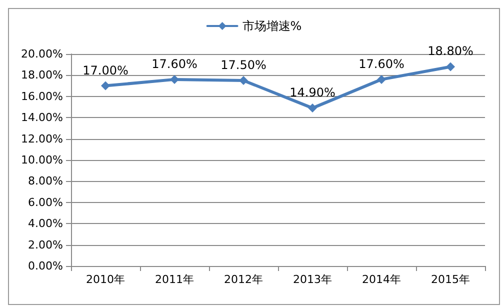 Image resolution: width=502 pixels, height=307 pixels. Describe the element at coordinates (45, 223) in the screenshot. I see `y-tick-label: 4.00%` at that location.